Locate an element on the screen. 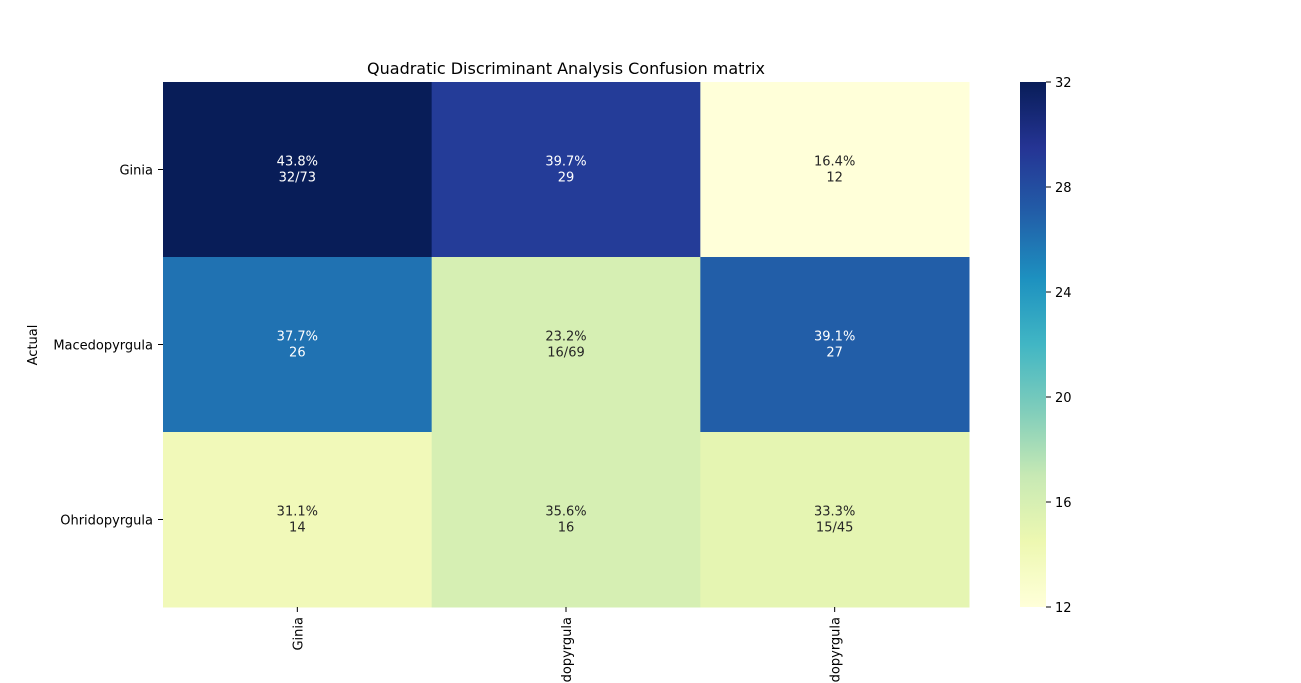 This screenshot has height=683, width=1301. colorbar-tick-label: 20 is located at coordinates (1063, 398).